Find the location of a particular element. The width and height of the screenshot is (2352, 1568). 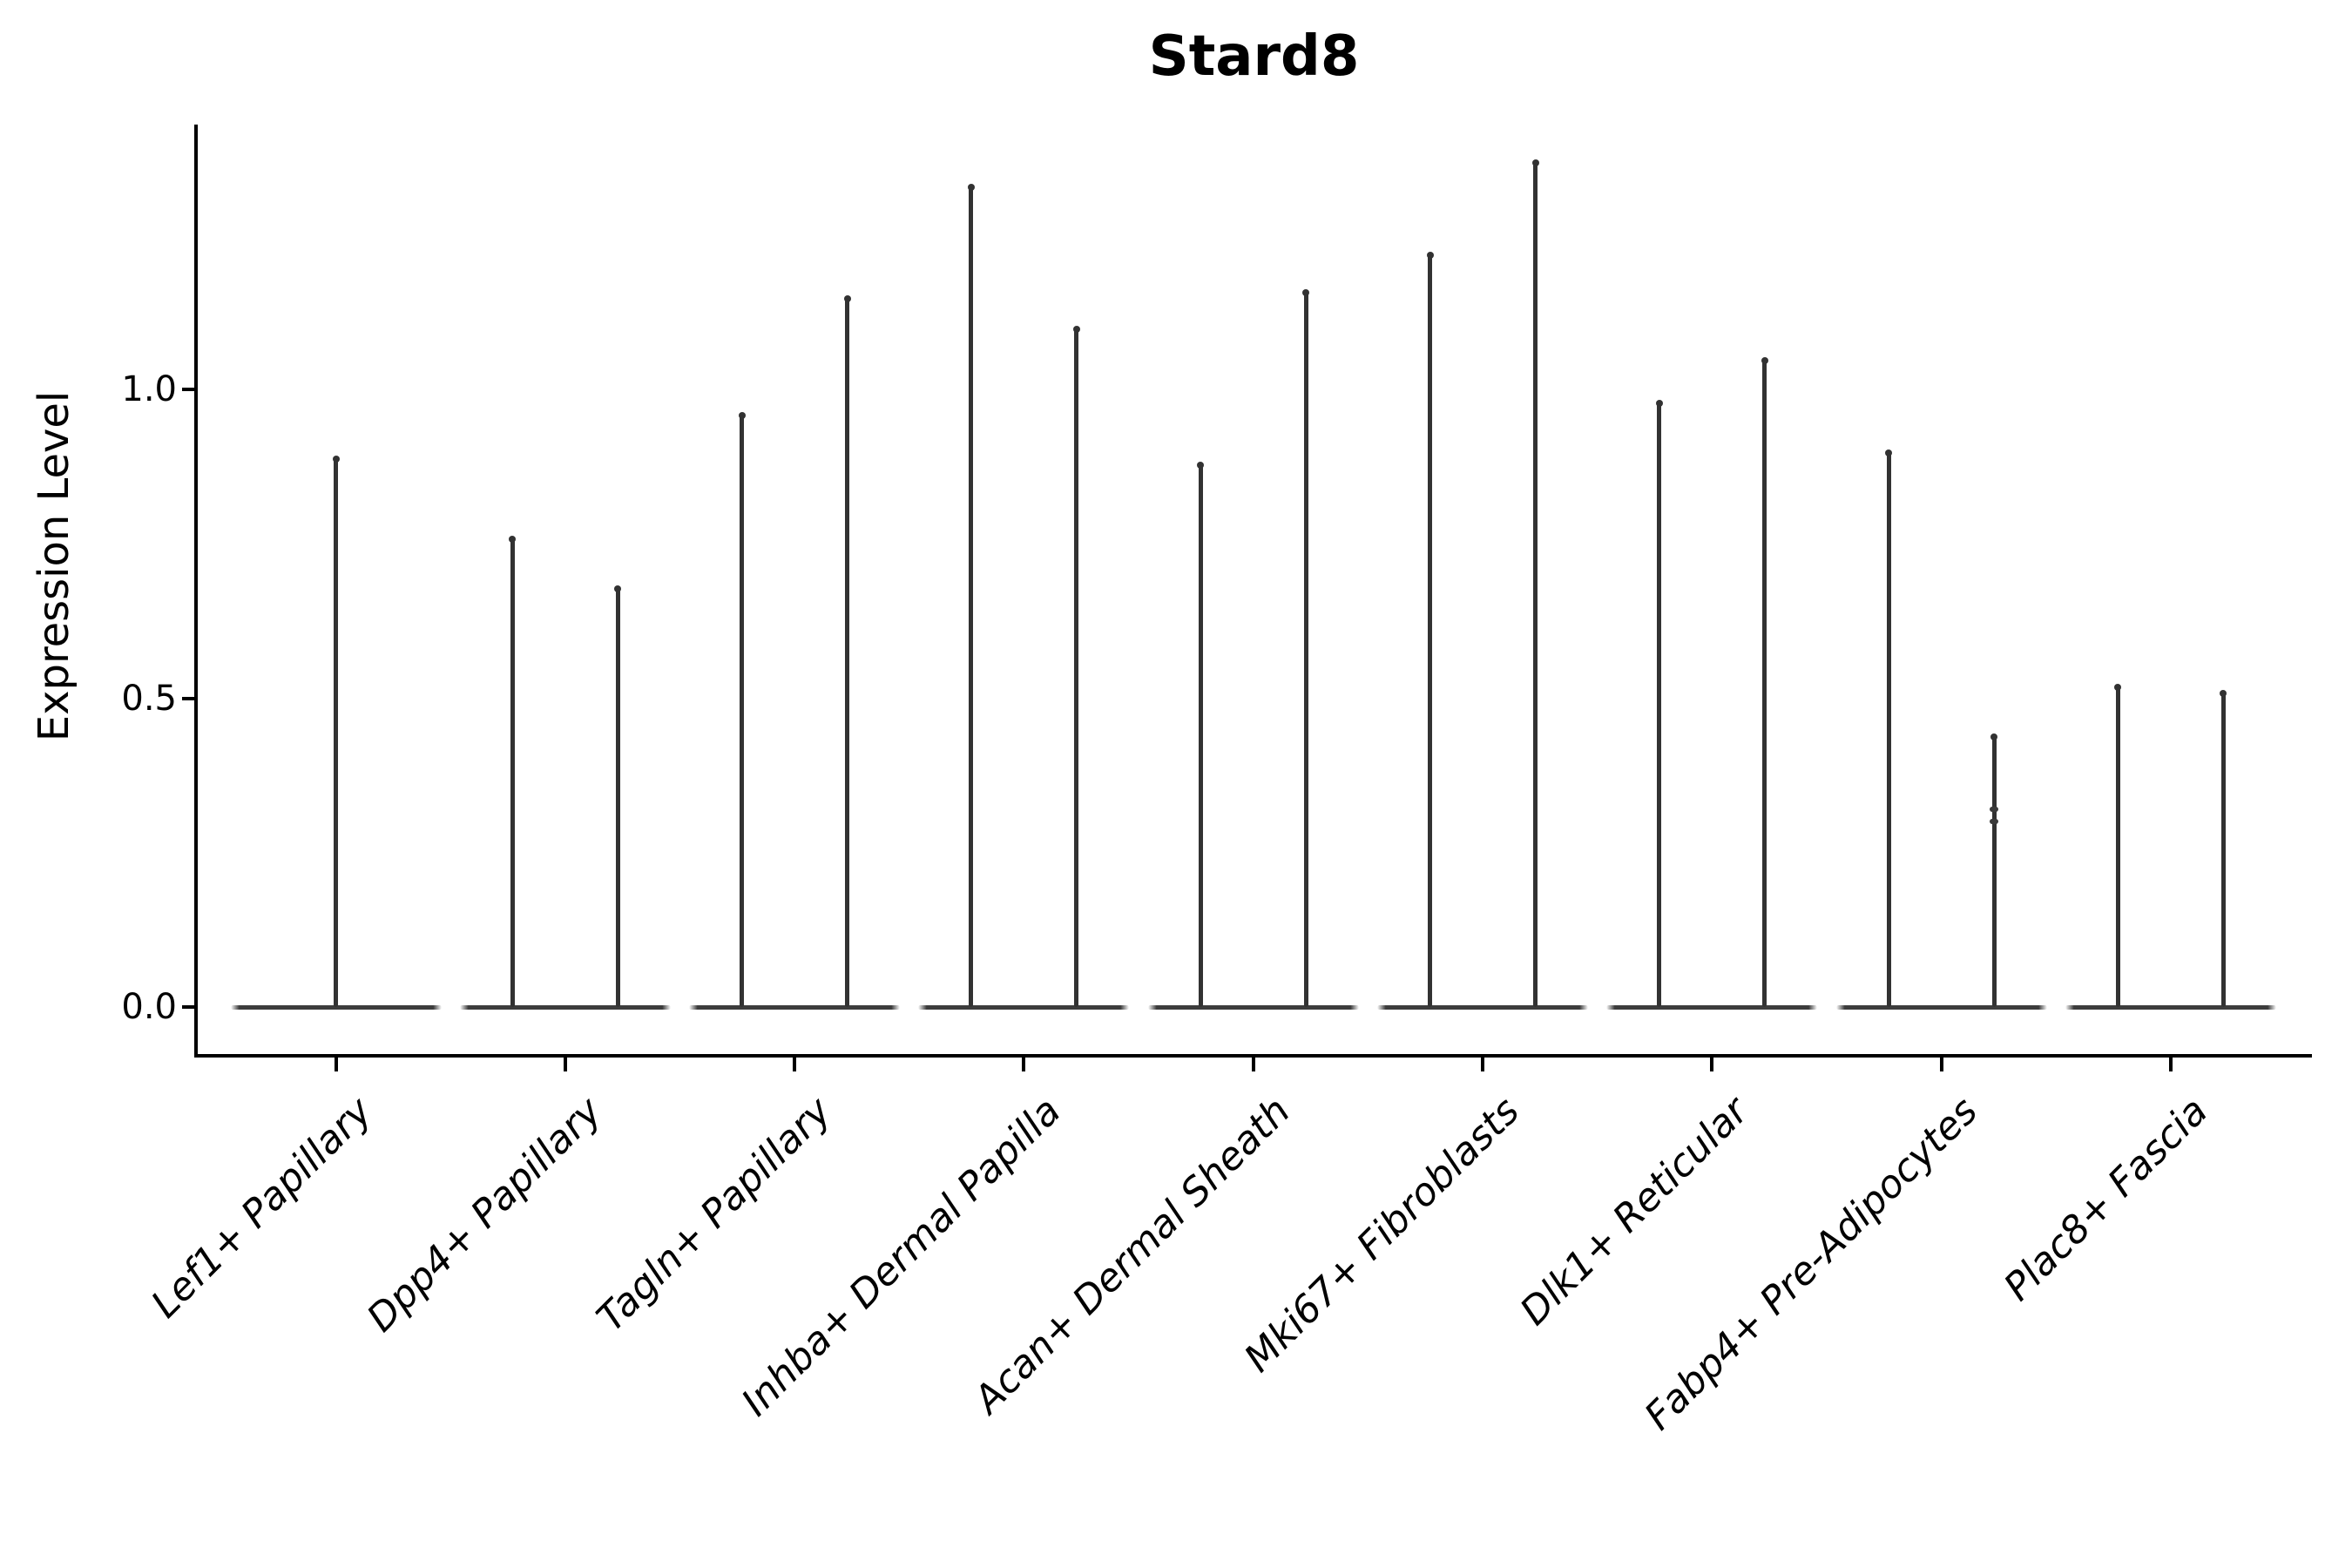

y-tick-label: 0.0 is located at coordinates (149, 1007).